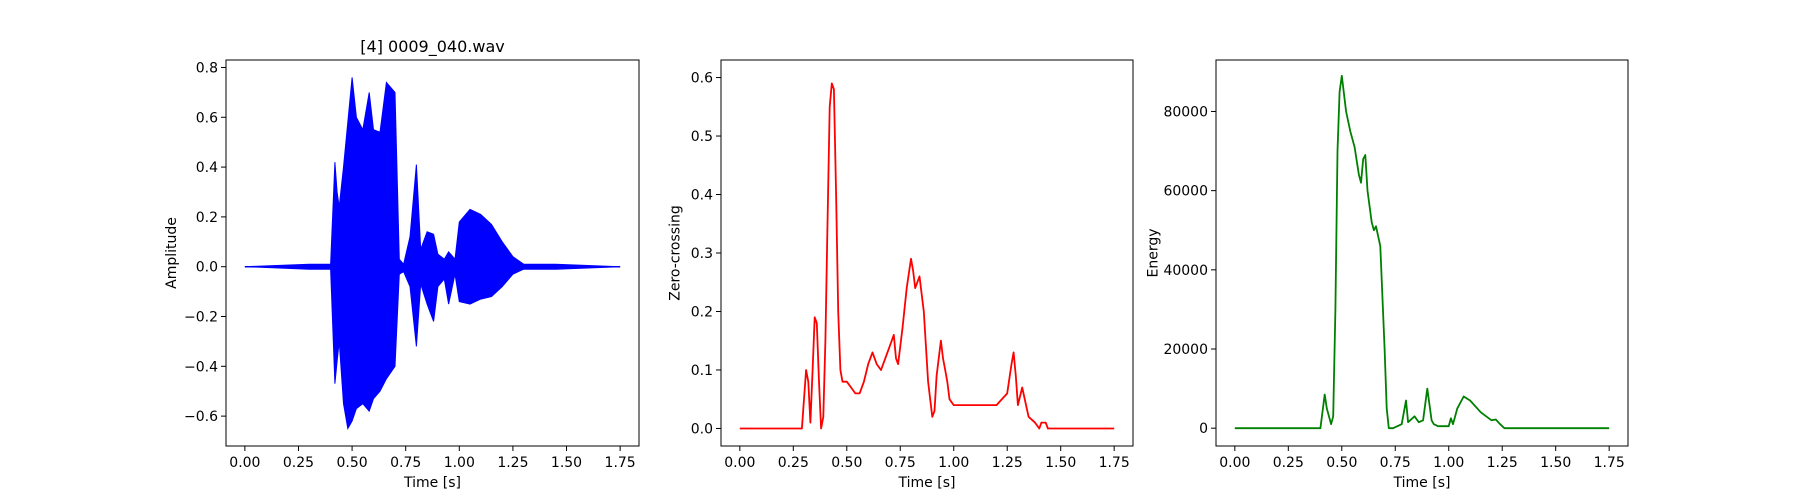 This screenshot has width=1800, height=500. Describe the element at coordinates (1154, 252) in the screenshot. I see `y-axis-label: Energy` at that location.